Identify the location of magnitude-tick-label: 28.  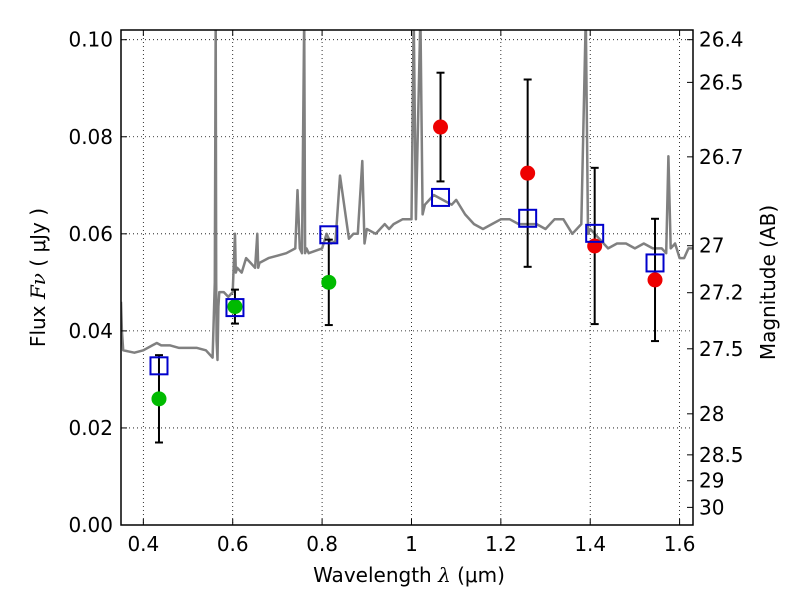
(711, 414).